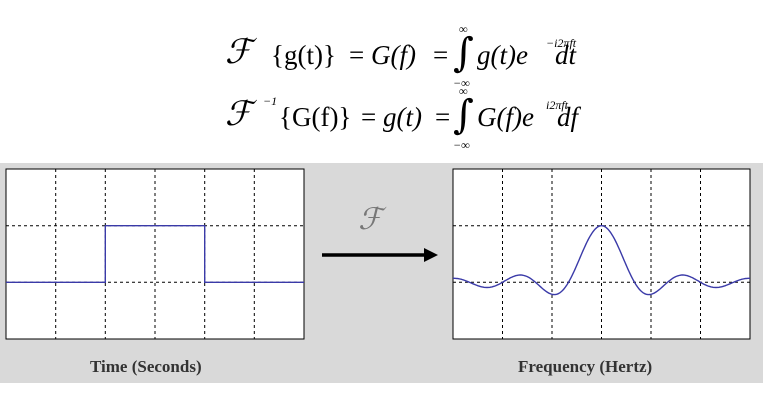 The height and width of the screenshot is (405, 763). Describe the element at coordinates (393, 55) in the screenshot. I see `forward-middle-term: G(f)` at that location.